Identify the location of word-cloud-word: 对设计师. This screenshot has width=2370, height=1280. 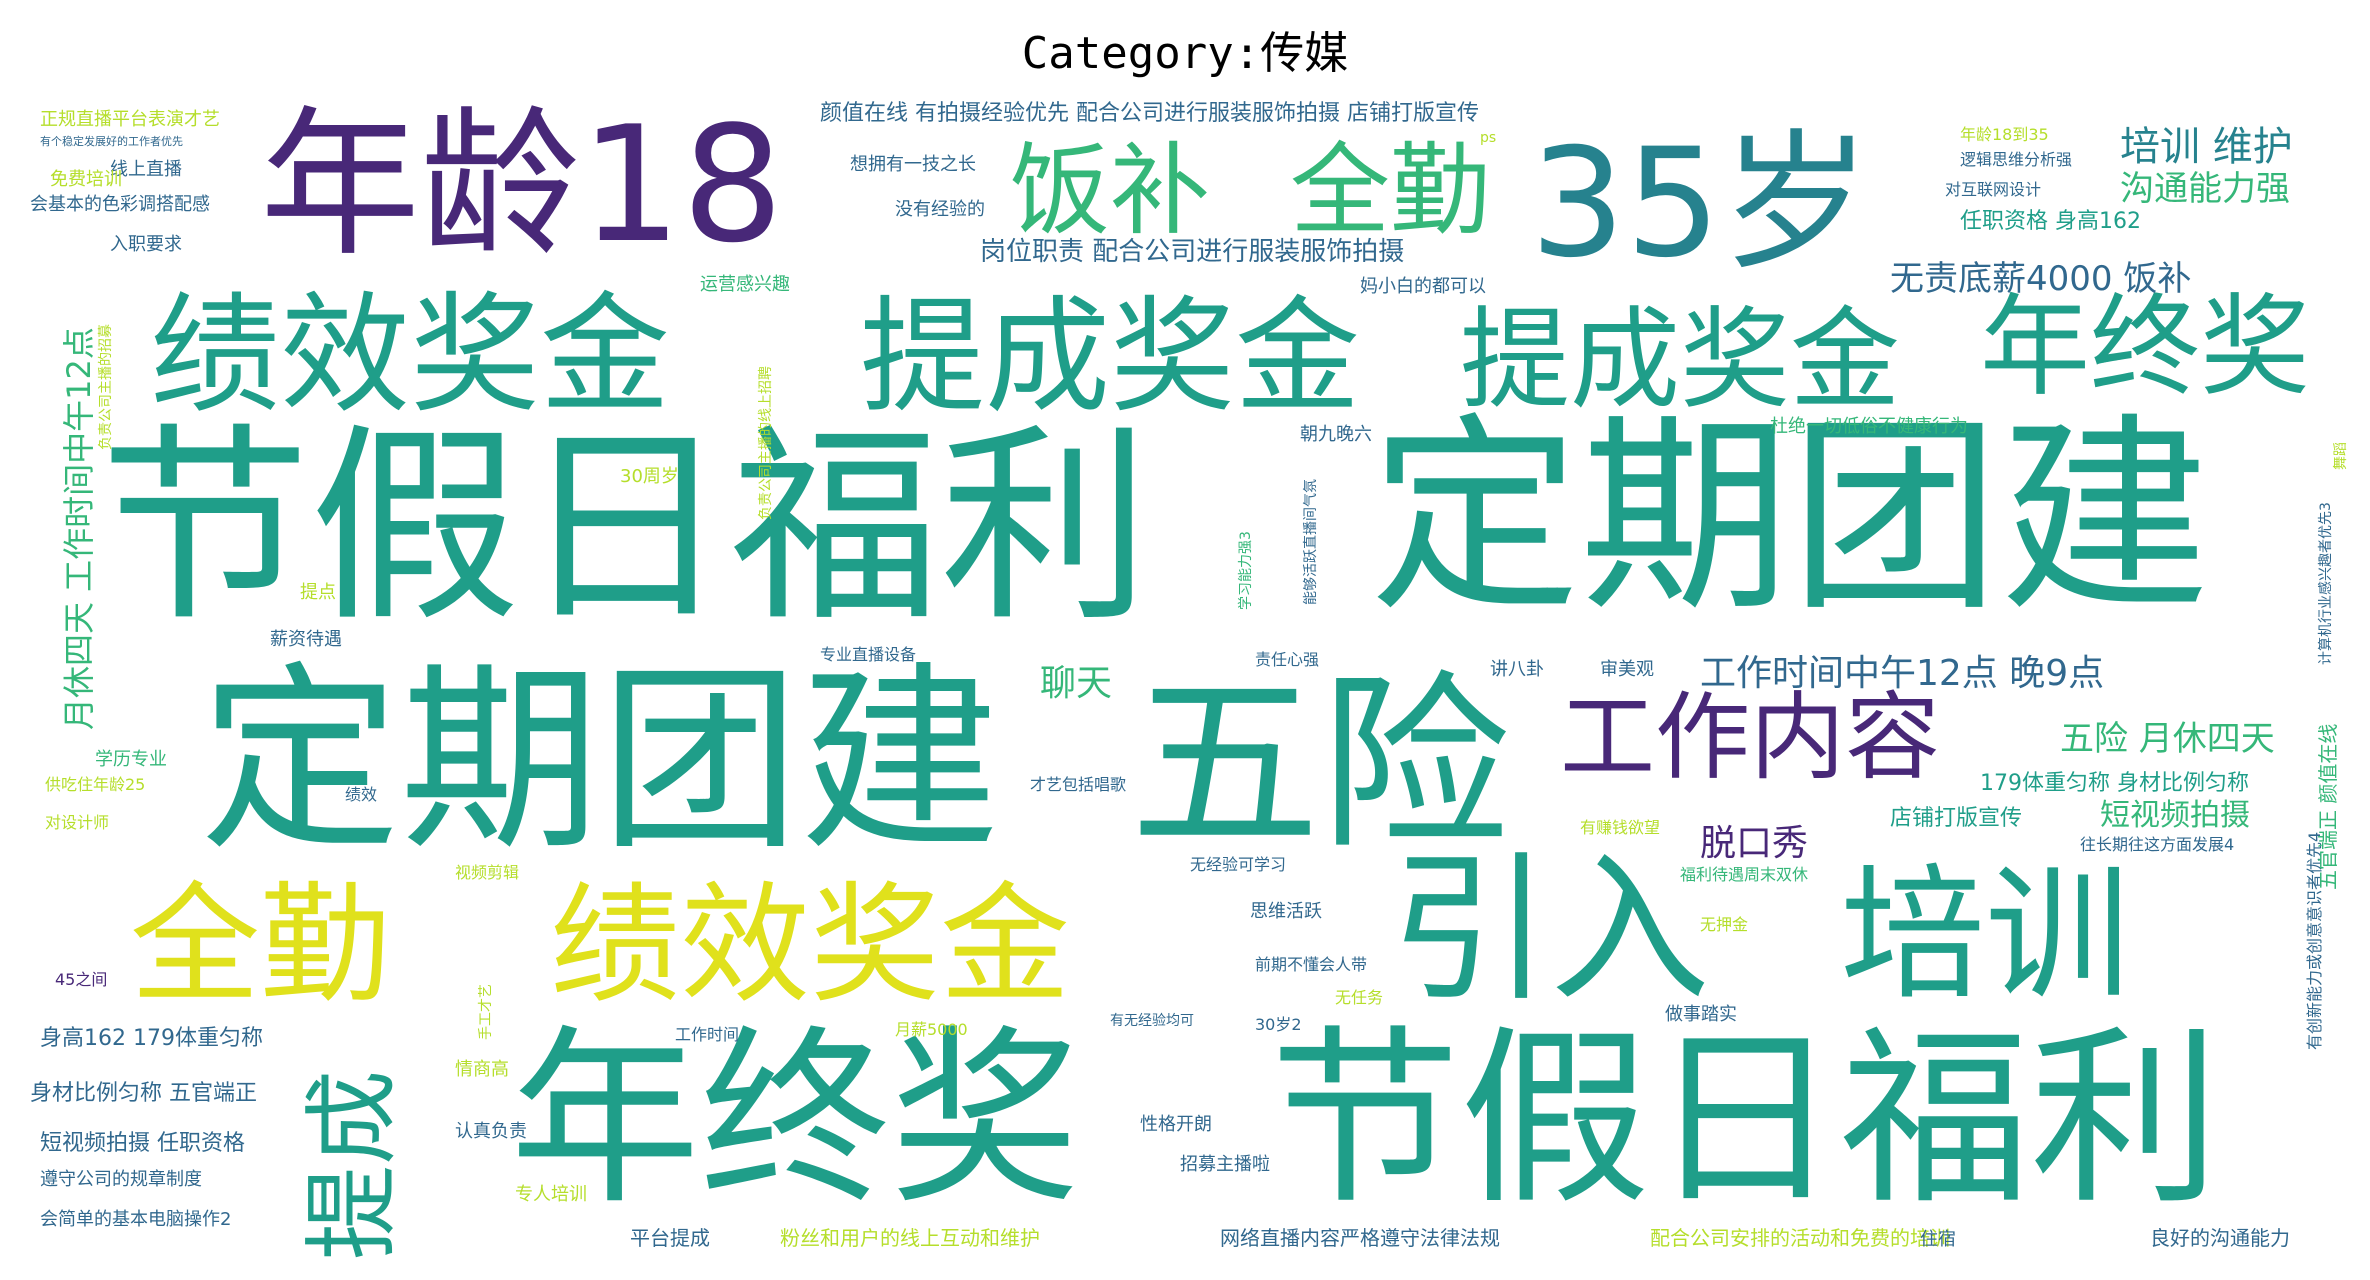
(77, 822).